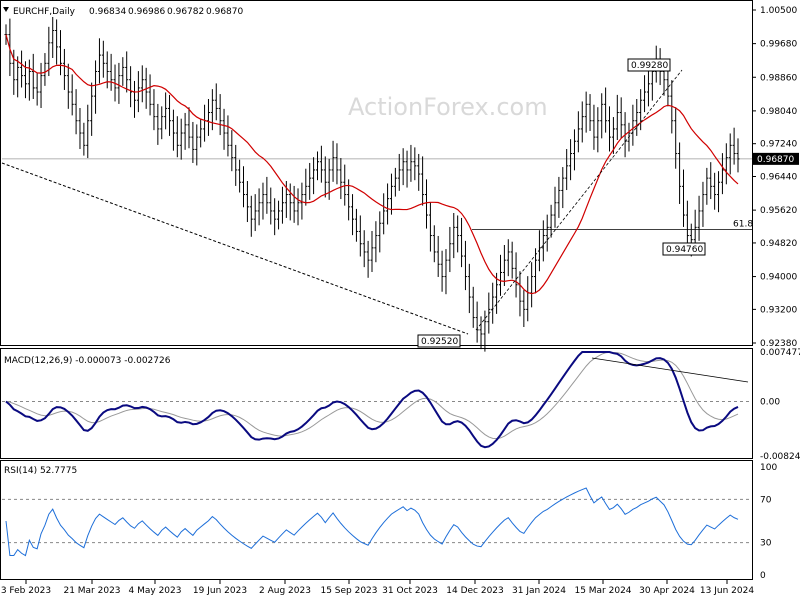 The image size is (800, 600). I want to click on x-tick-label: 21 Mar 2023, so click(91, 591).